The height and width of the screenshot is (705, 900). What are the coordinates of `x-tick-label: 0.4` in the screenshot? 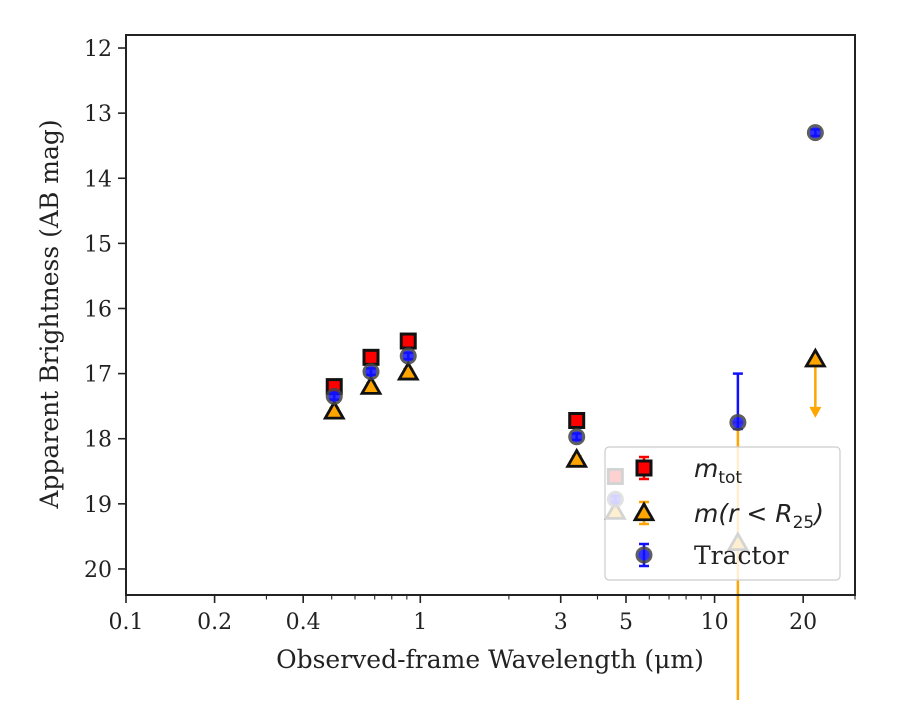 It's located at (303, 622).